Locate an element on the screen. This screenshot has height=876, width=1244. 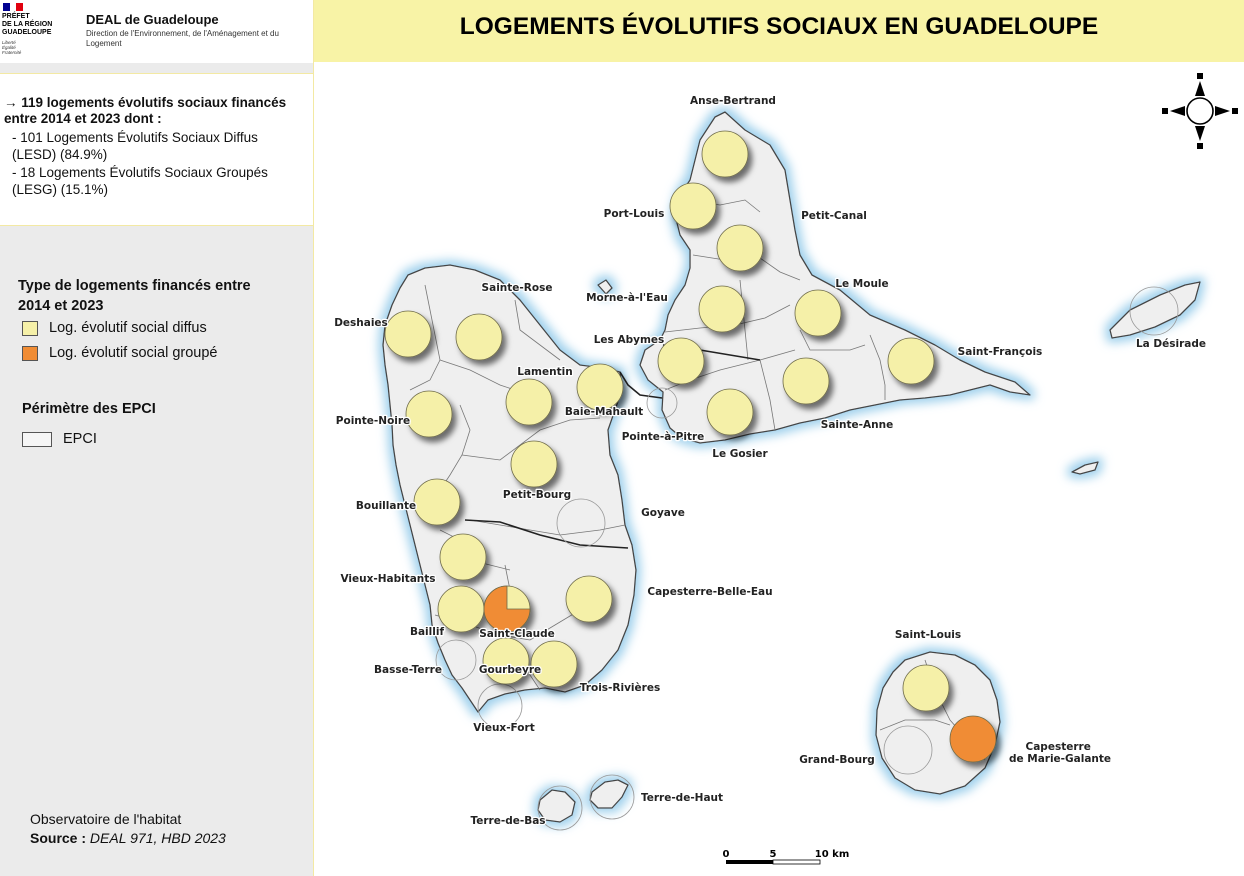
label-capesterre-mg-line2: de Marie-Galante is located at coordinates (1060, 759).